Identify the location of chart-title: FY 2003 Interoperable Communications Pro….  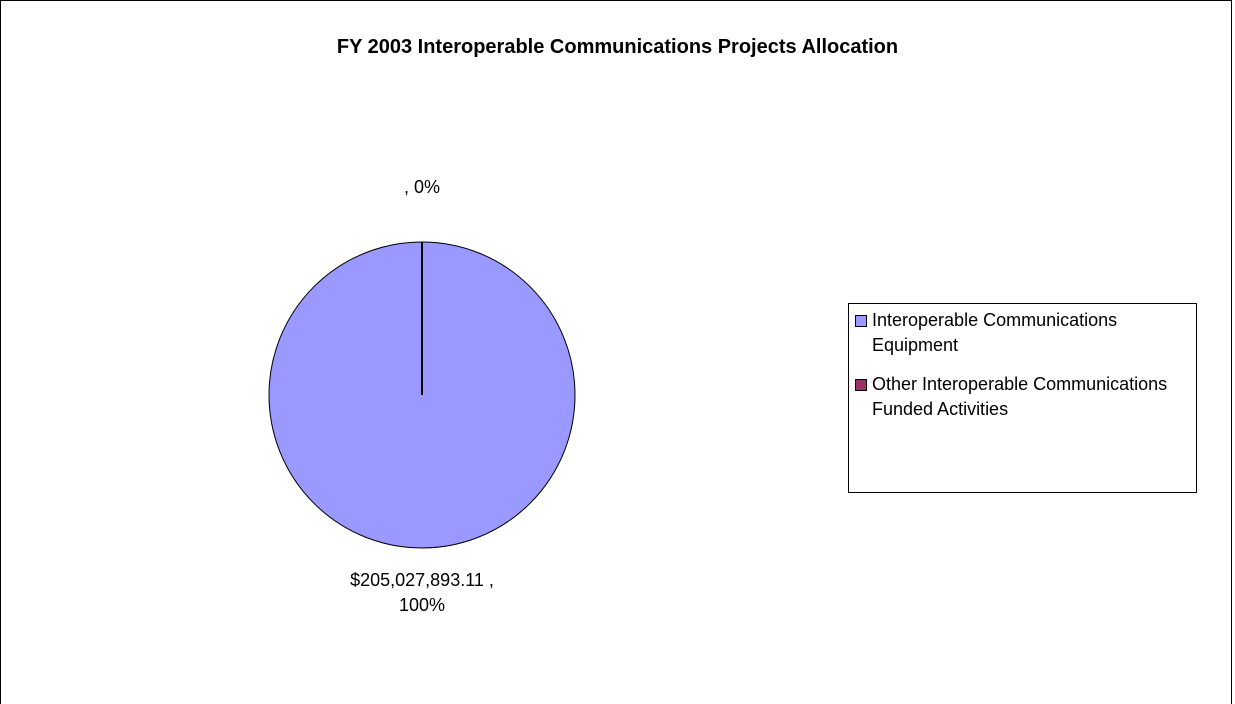
(617, 47).